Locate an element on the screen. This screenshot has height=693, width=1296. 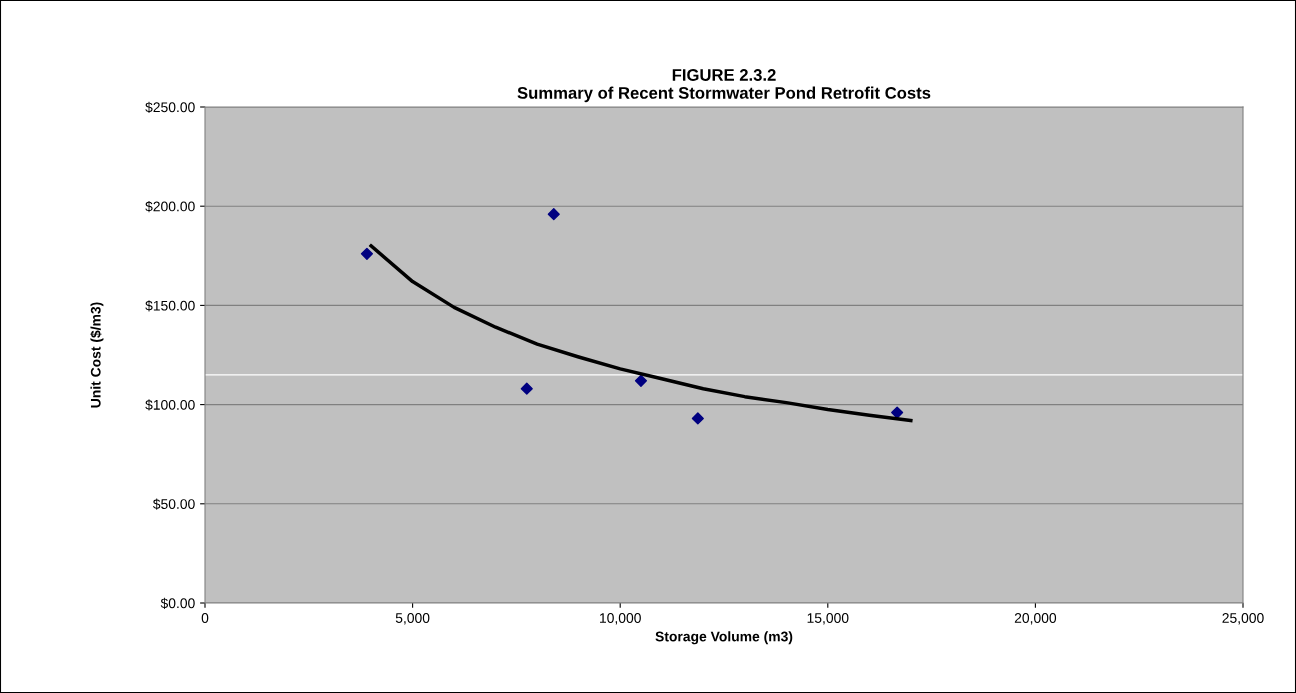
chart-title: FIGURE 2.3.2 Summary of Recent Stormwater Pond Retrofit Costs is located at coordinates (724, 86).